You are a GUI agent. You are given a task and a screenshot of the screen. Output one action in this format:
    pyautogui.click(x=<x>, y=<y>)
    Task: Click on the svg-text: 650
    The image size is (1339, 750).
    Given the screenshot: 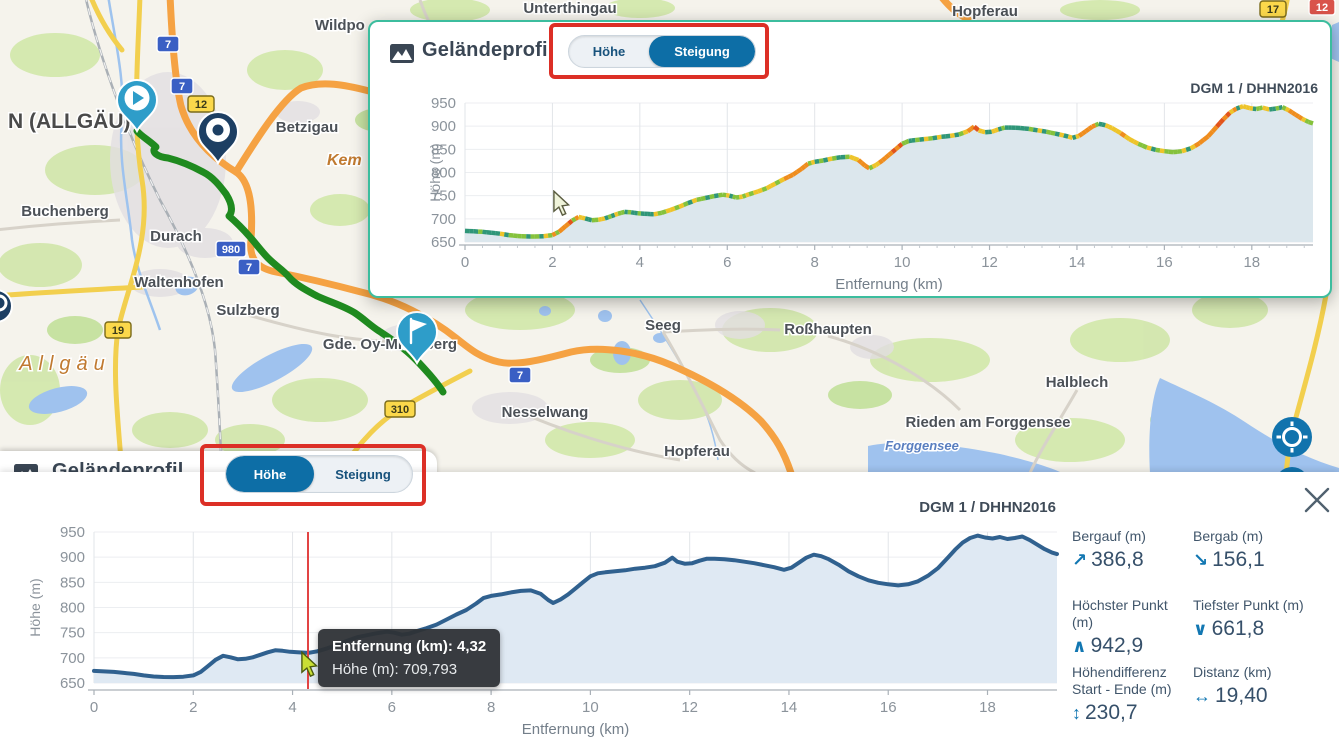 What is the action you would take?
    pyautogui.click(x=72, y=683)
    